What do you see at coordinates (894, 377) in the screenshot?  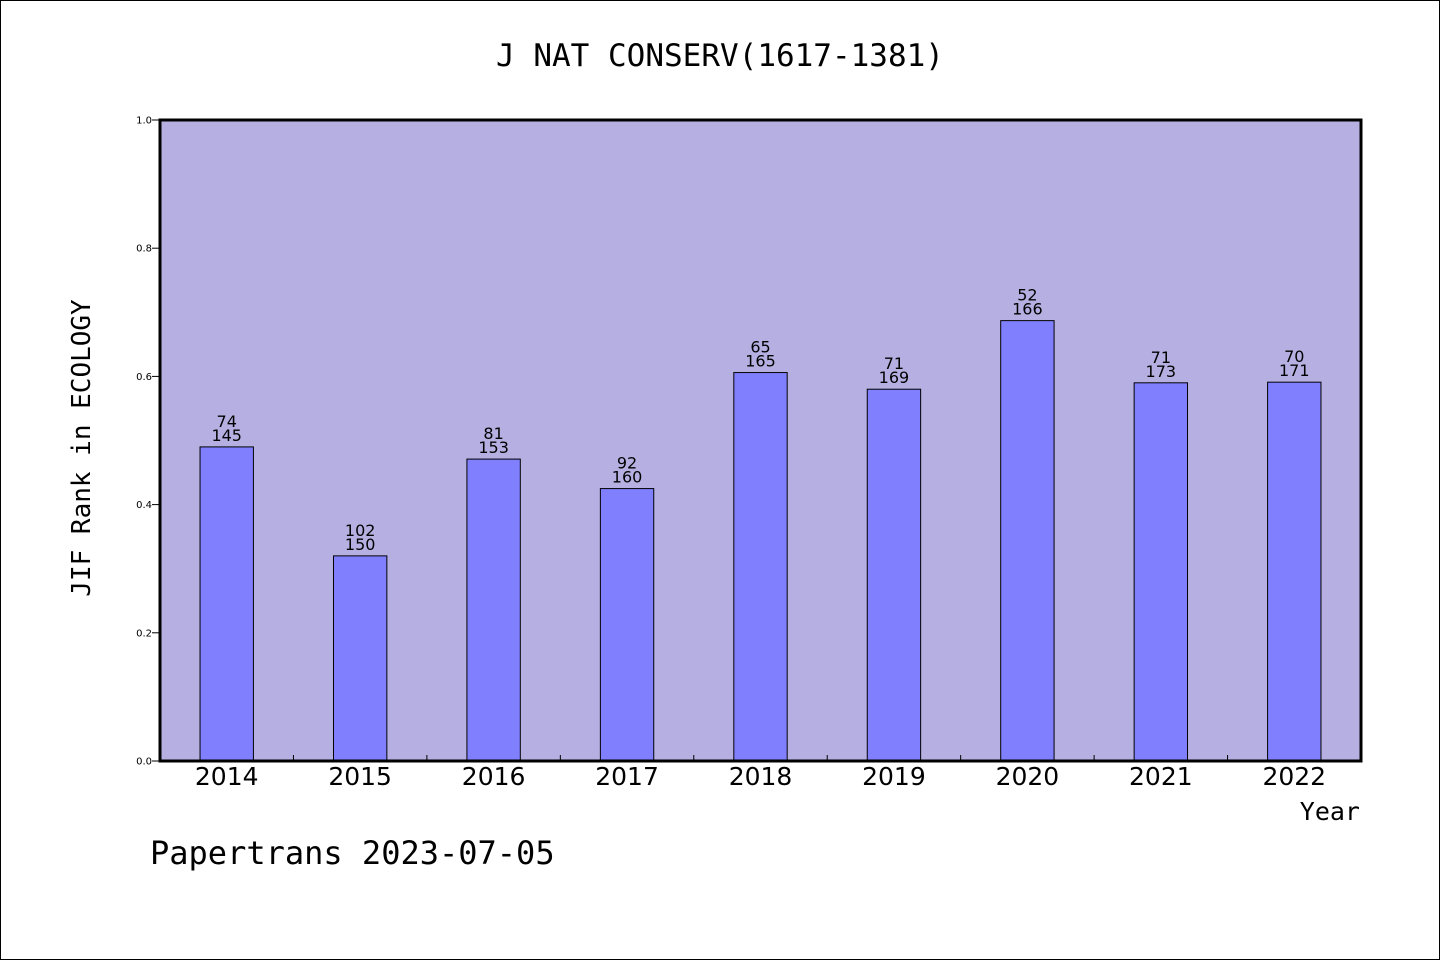 I see `bar-total-label: 169` at bounding box center [894, 377].